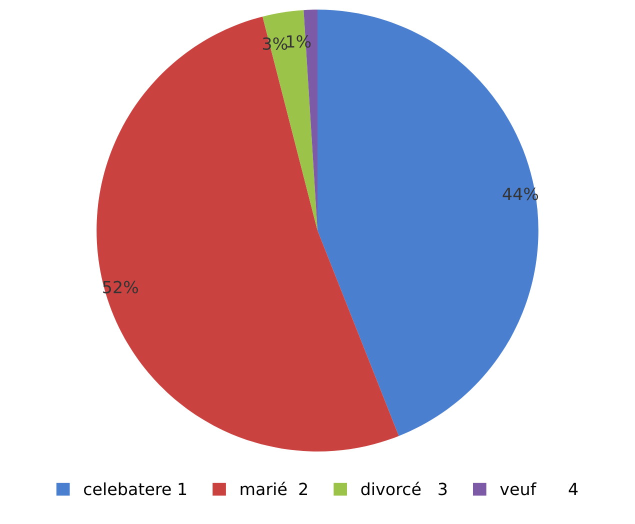 The width and height of the screenshot is (635, 524). I want to click on legend-label: divorcé 3, so click(404, 489).